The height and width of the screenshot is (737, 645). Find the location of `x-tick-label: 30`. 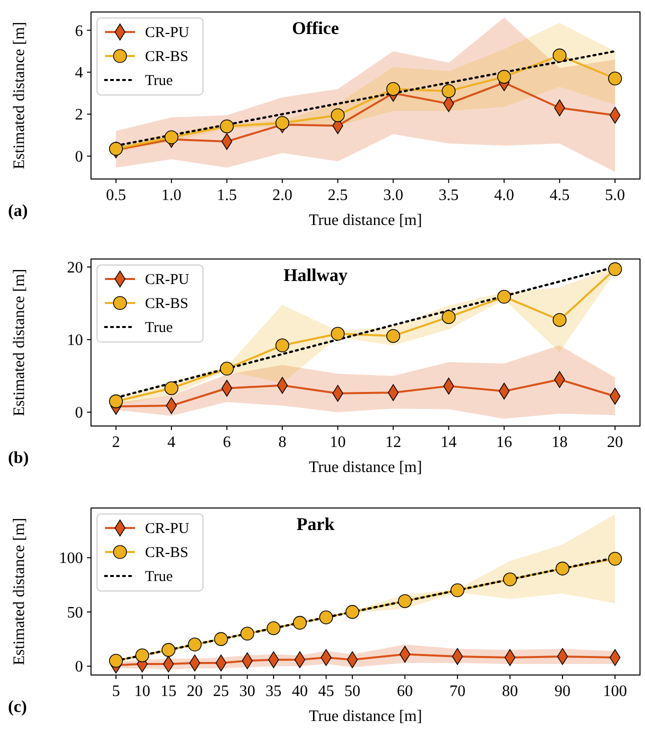

x-tick-label: 30 is located at coordinates (247, 691).